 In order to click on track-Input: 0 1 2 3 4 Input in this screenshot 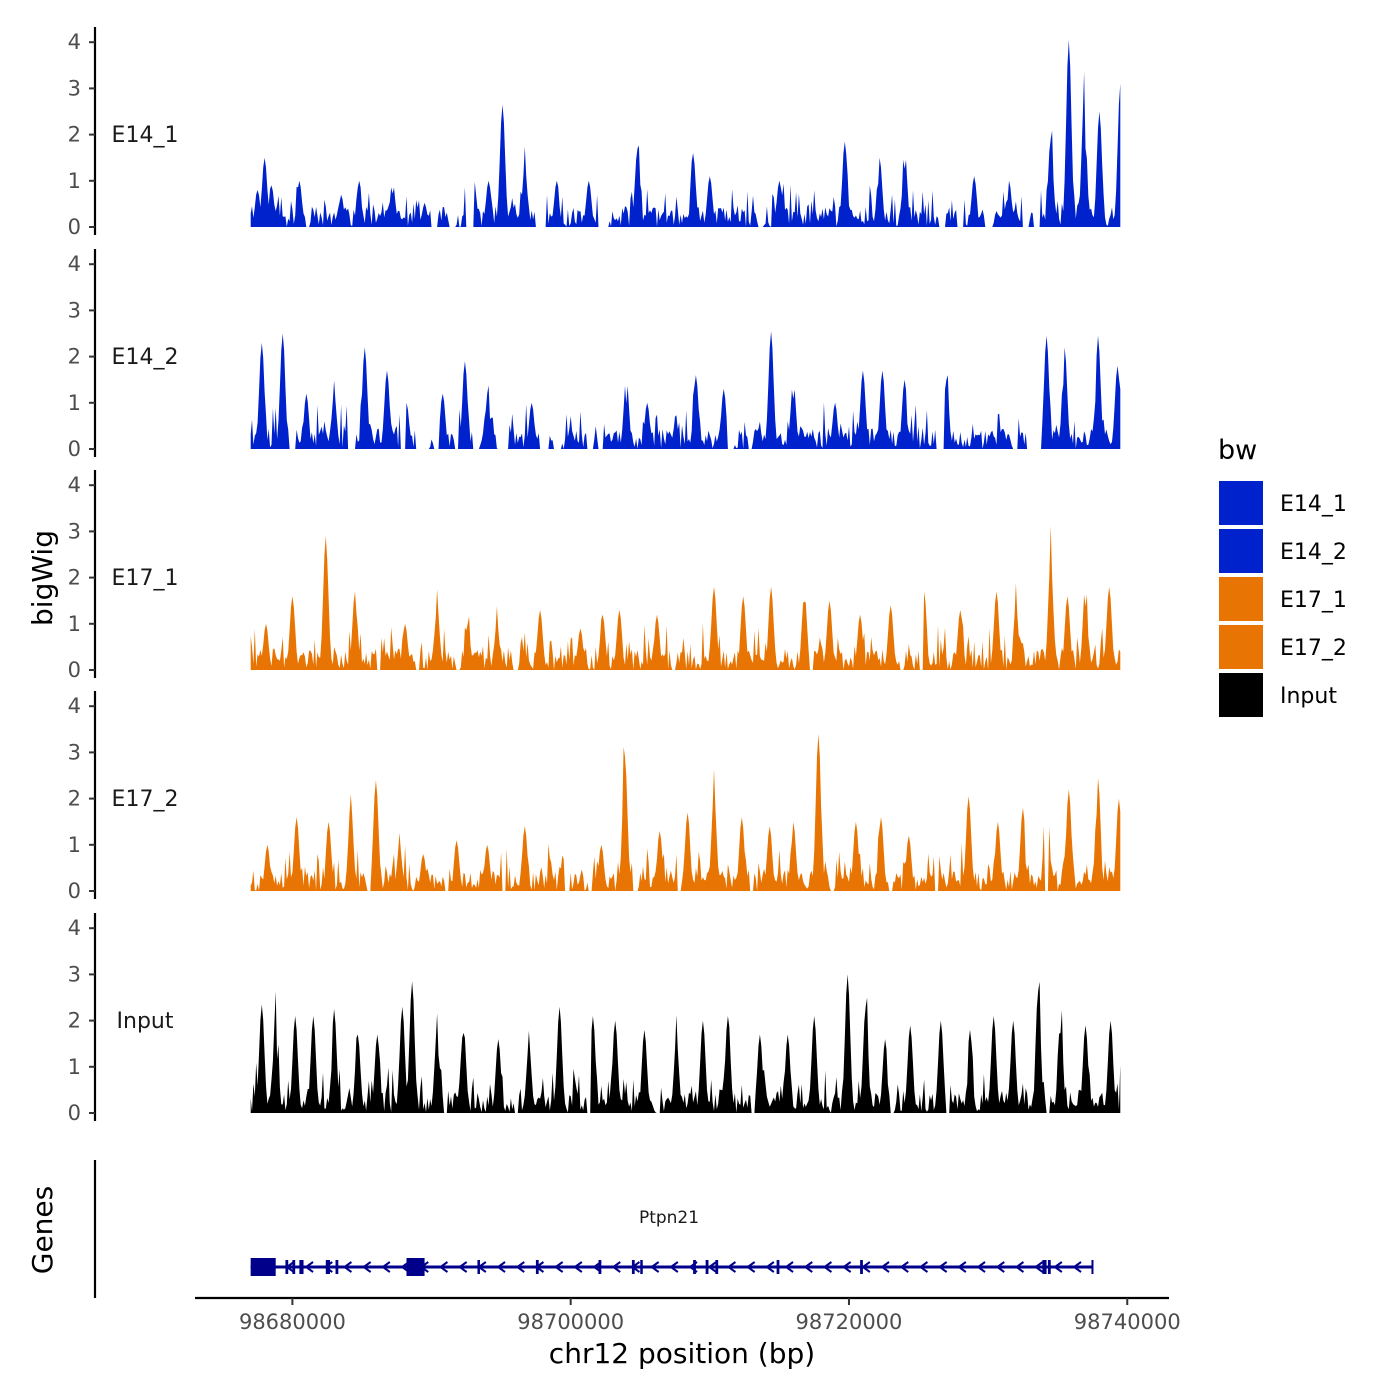, I will do `click(594, 1018)`.